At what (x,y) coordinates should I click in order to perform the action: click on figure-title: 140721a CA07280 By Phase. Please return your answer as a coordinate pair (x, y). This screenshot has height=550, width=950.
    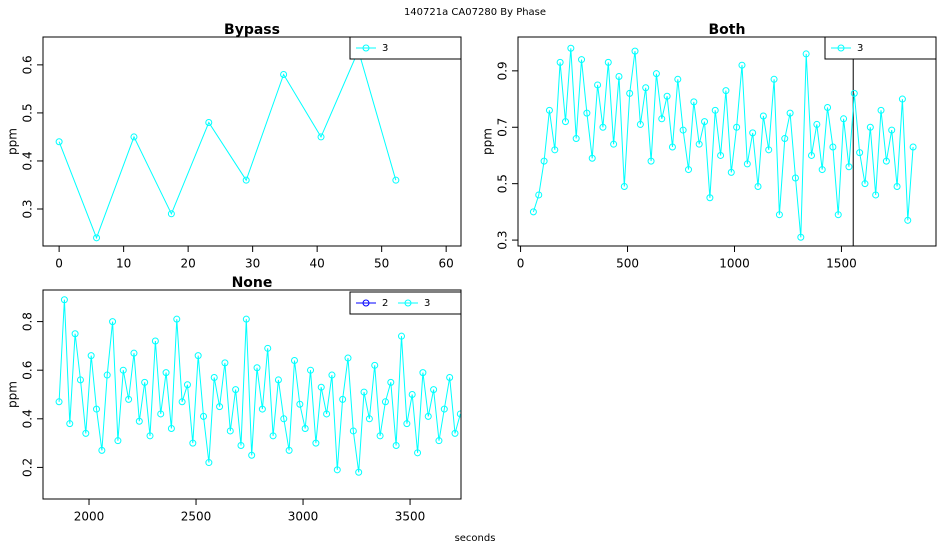
    Looking at the image, I should click on (475, 12).